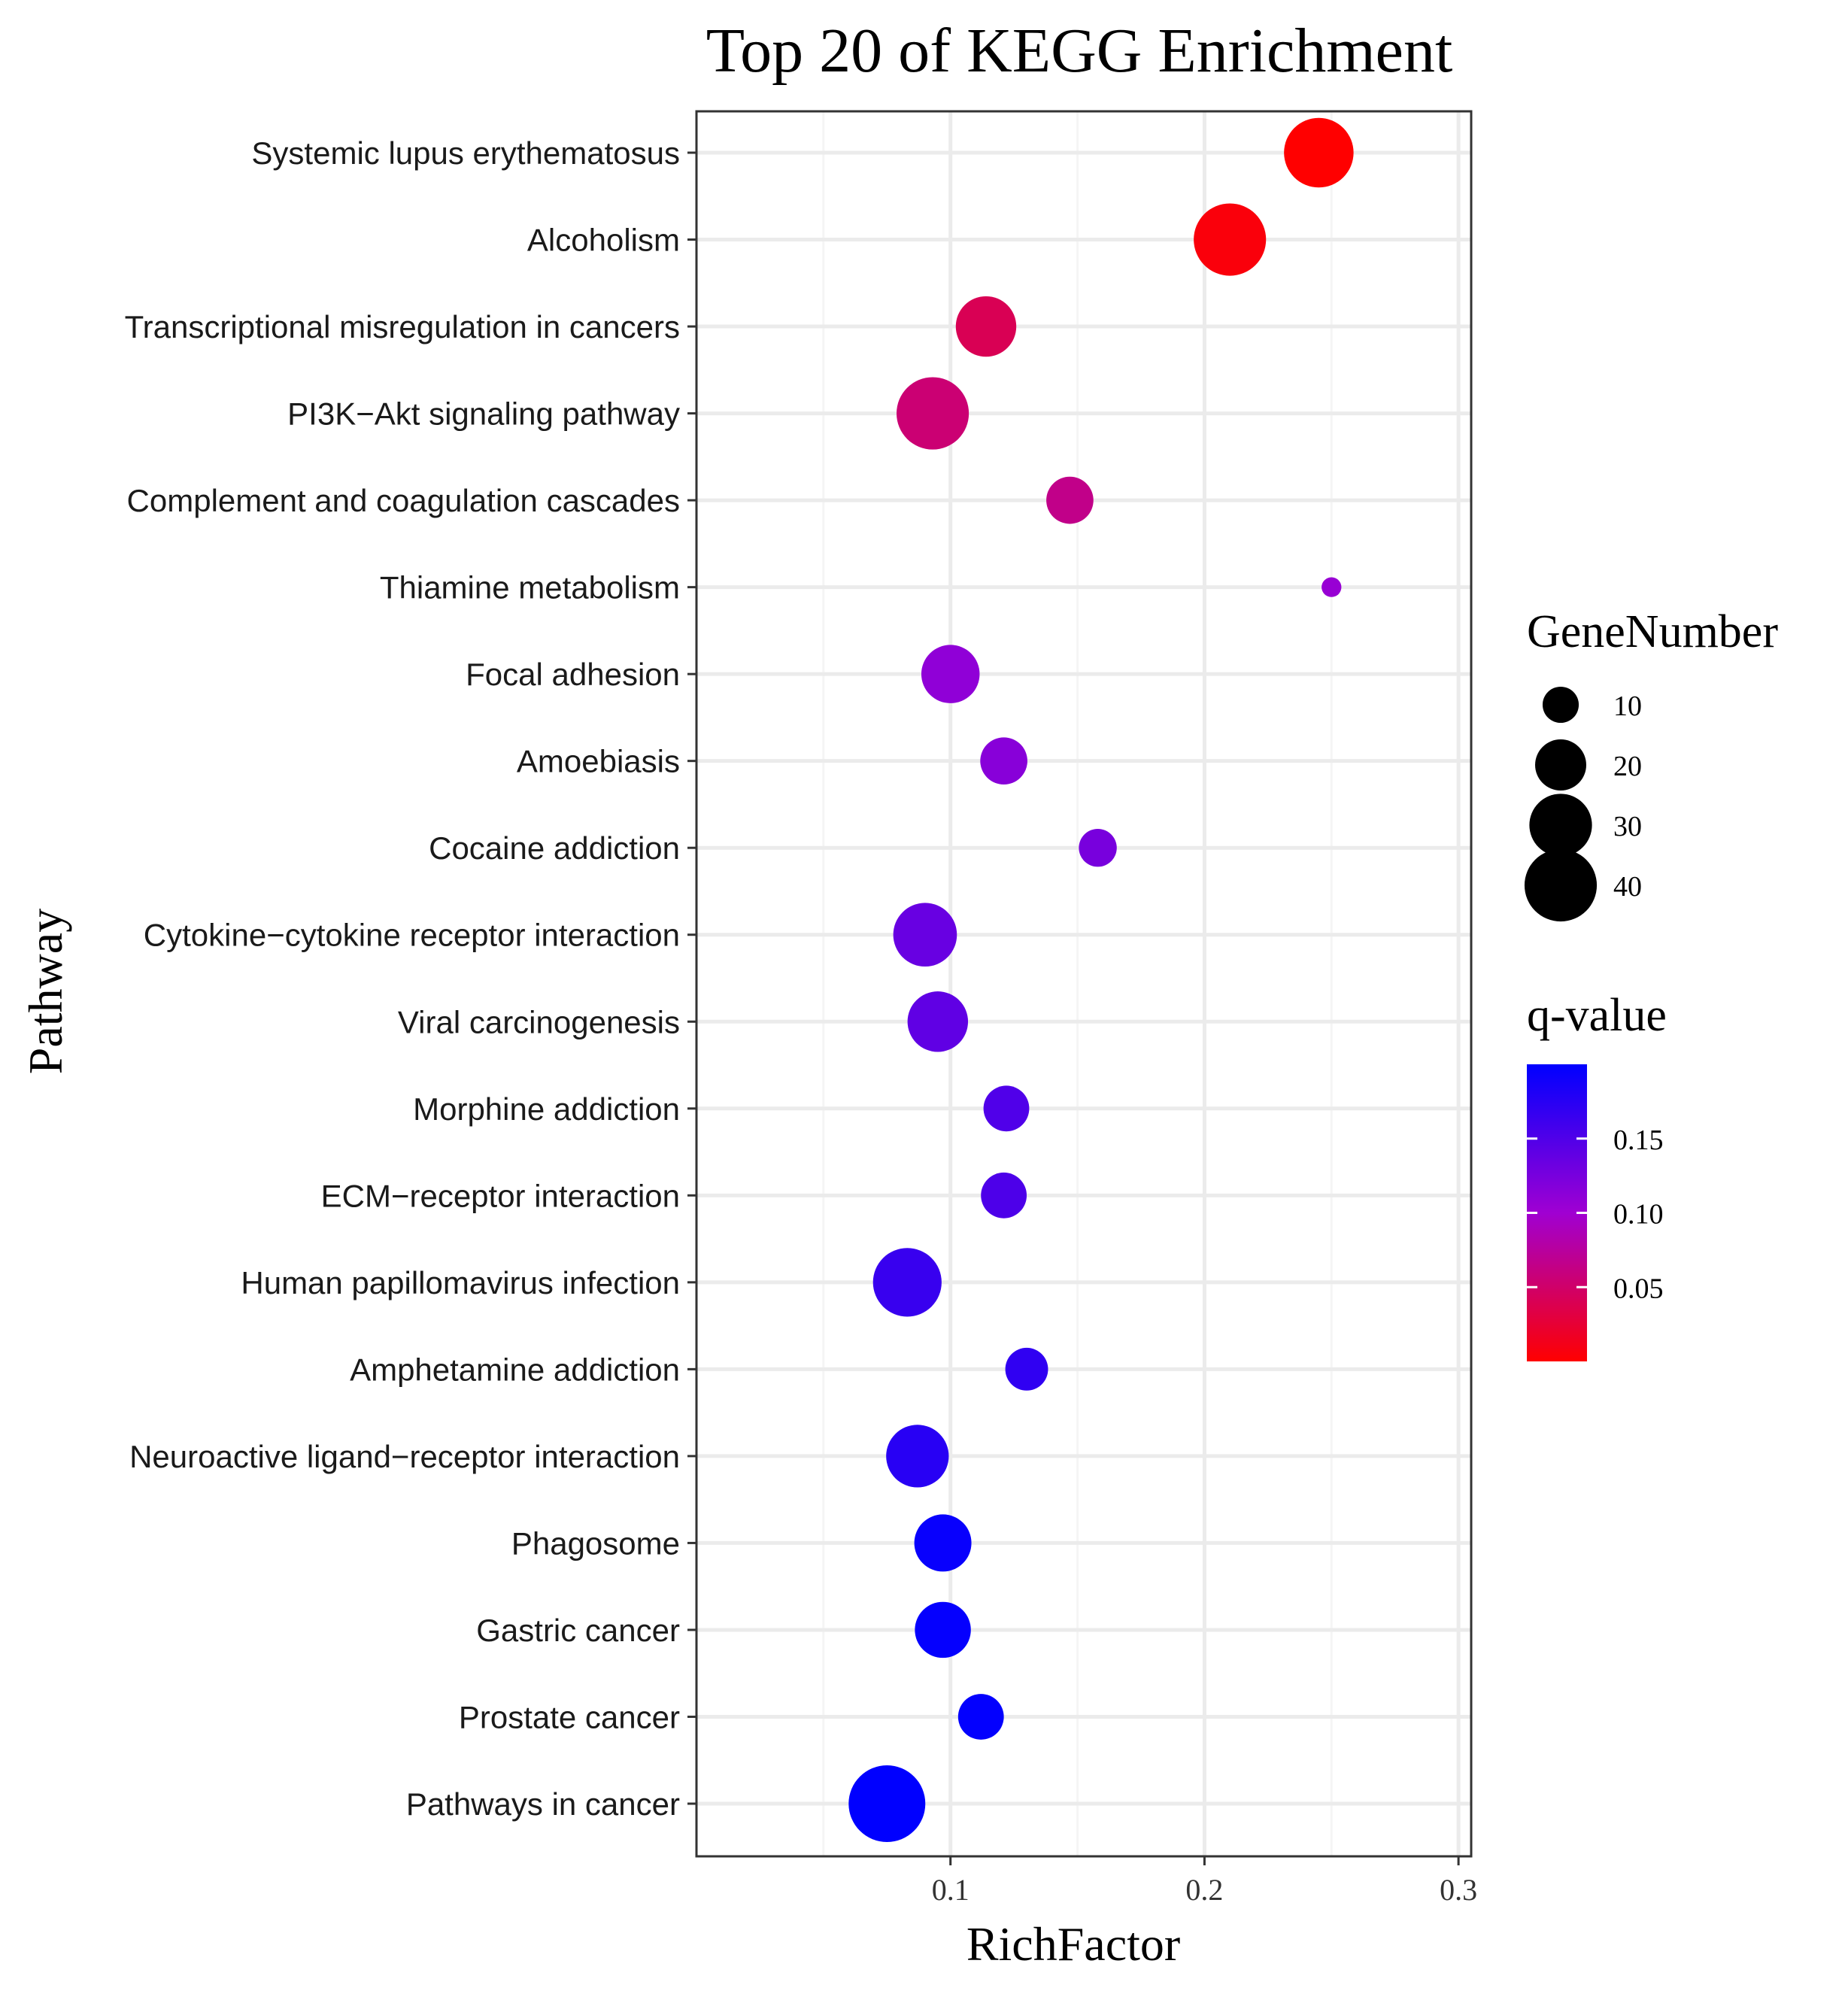 The width and height of the screenshot is (1848, 2006). Describe the element at coordinates (1628, 706) in the screenshot. I see `size-legend-label: 10` at that location.